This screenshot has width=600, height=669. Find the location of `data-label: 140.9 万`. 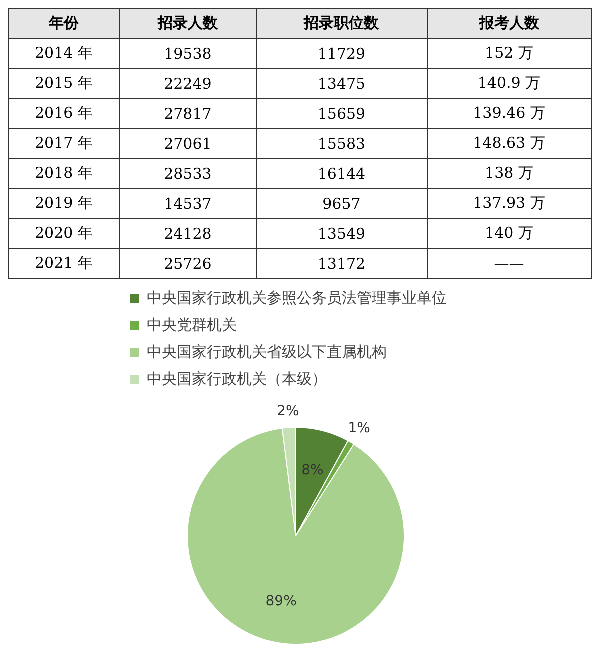

data-label: 140.9 万 is located at coordinates (509, 83).